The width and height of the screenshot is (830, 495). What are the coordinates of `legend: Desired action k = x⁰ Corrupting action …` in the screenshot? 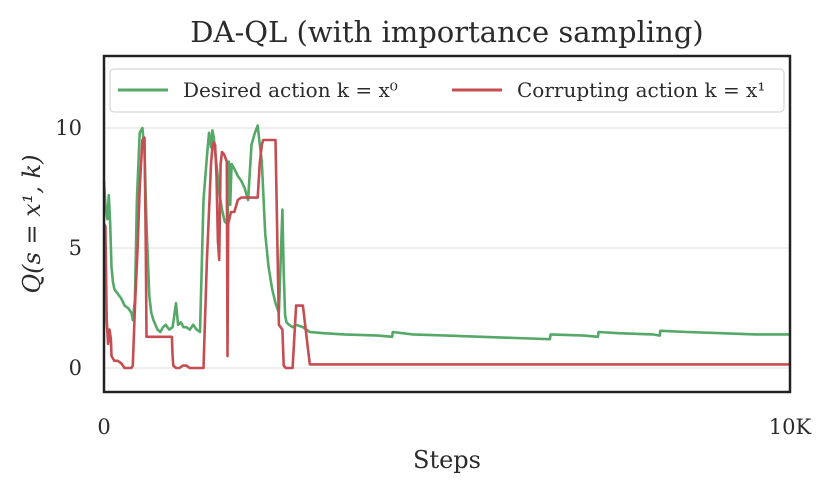 It's located at (447, 90).